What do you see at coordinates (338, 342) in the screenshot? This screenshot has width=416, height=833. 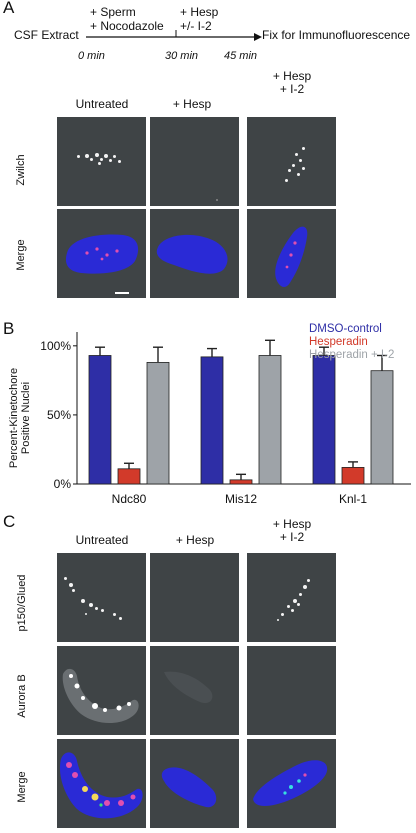 I see `legend-entry: Hesperadin` at bounding box center [338, 342].